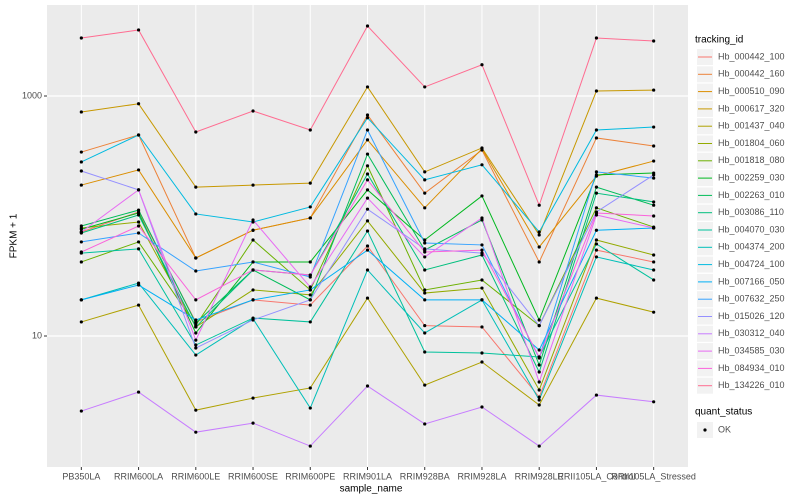 The image size is (800, 500). Describe the element at coordinates (751, 299) in the screenshot. I see `legend-label: Hb_007632_250` at that location.